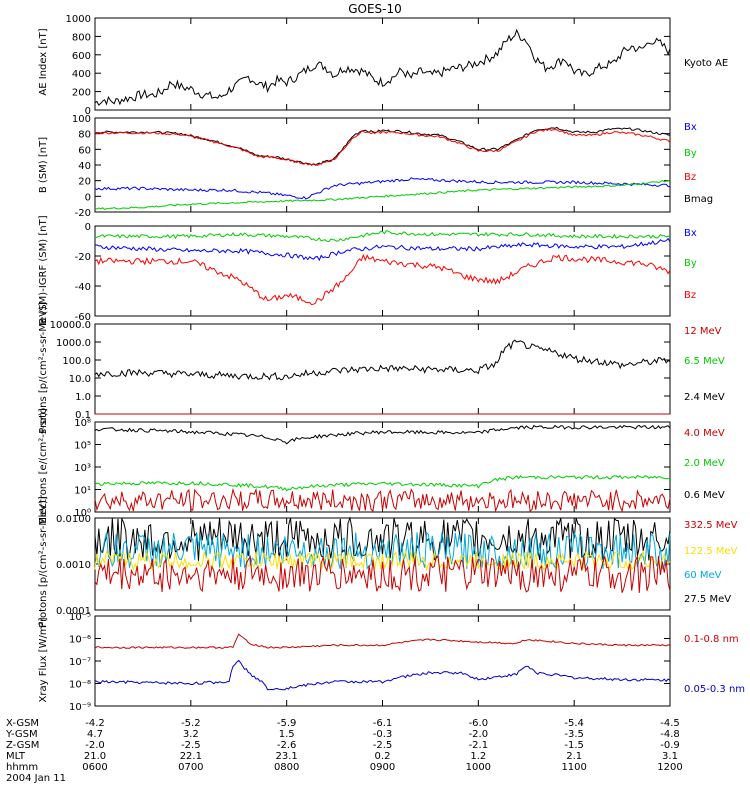  I want to click on legend-entry: 27.5 MeV, so click(707, 599).